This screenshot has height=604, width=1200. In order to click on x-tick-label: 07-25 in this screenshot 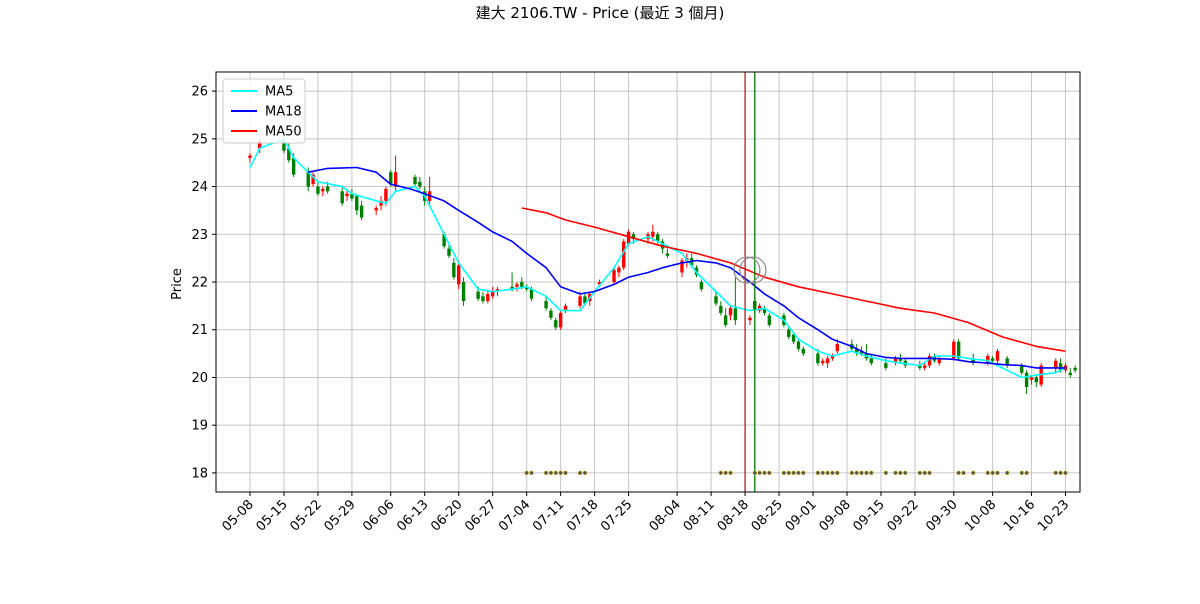, I will do `click(616, 515)`.